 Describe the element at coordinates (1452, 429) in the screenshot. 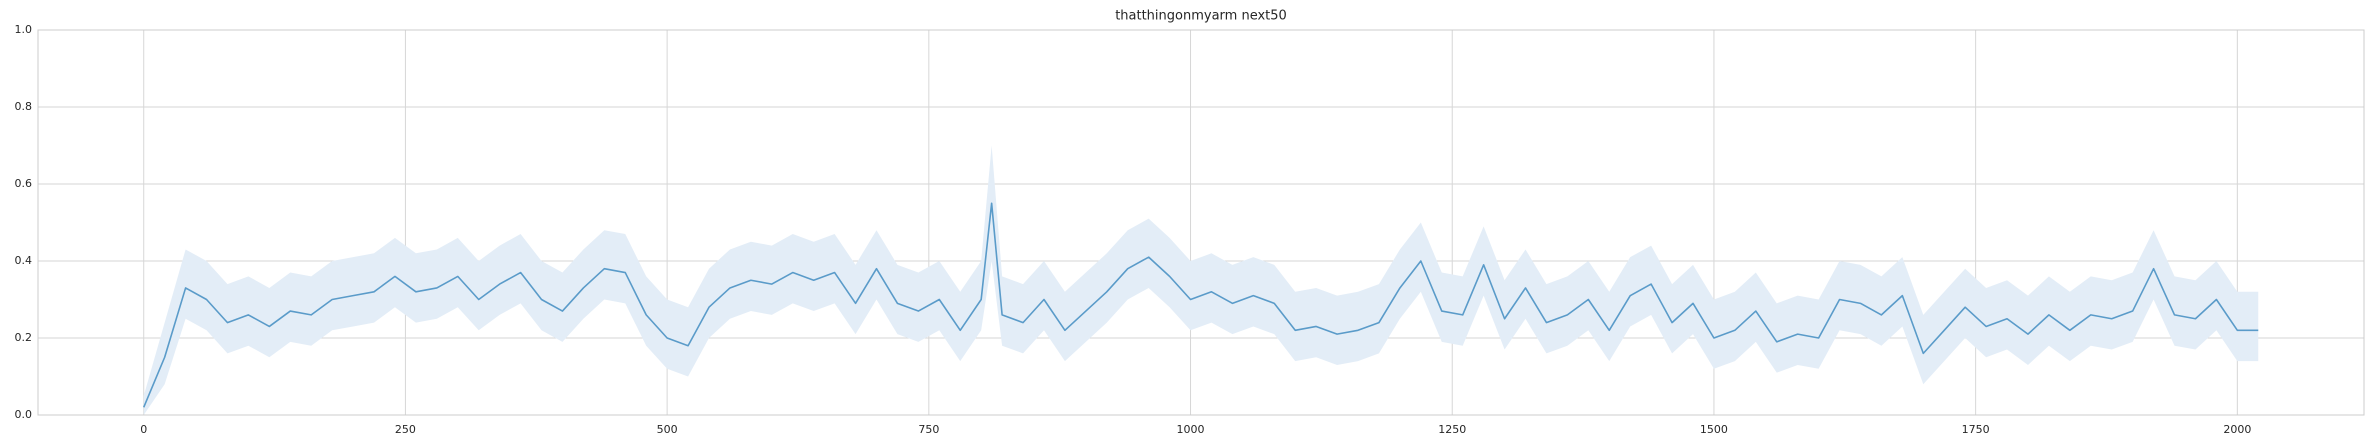

I see `x-tick-label: 1250` at that location.